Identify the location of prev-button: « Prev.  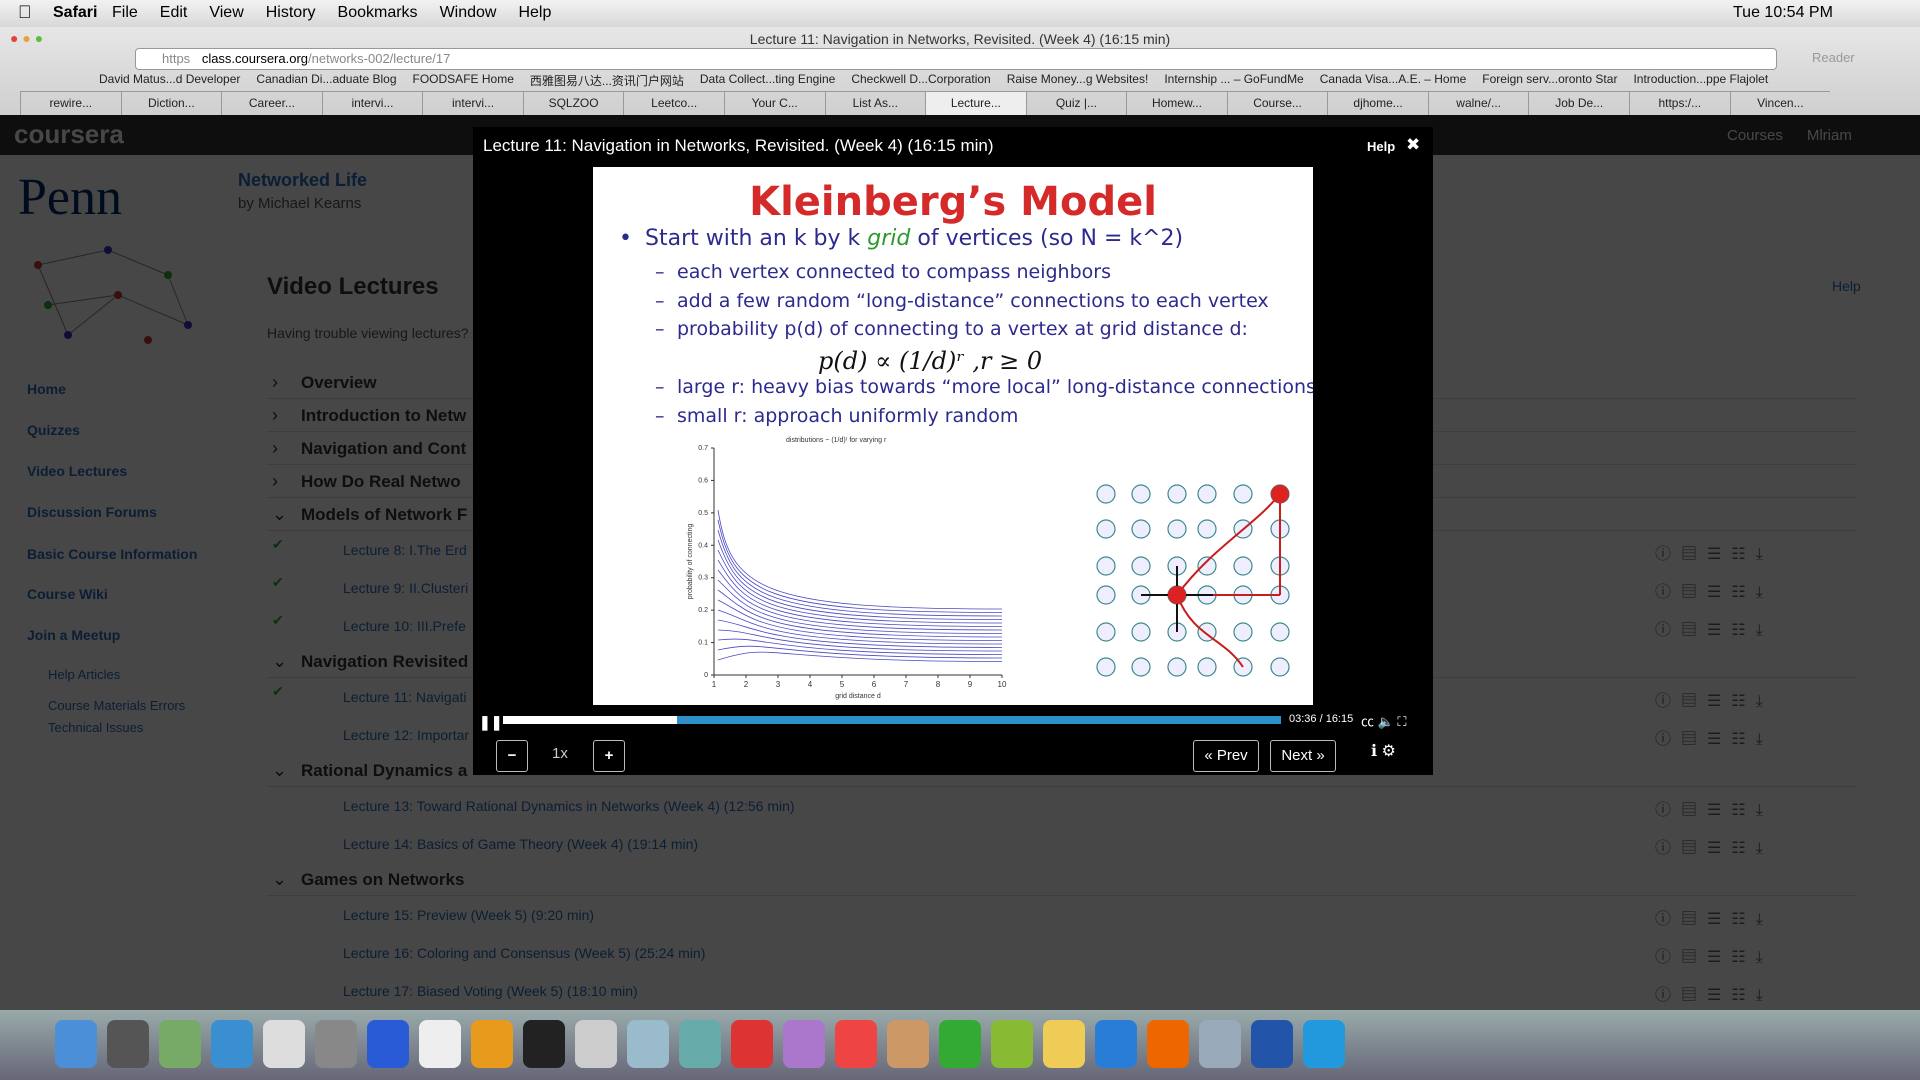
(1226, 756).